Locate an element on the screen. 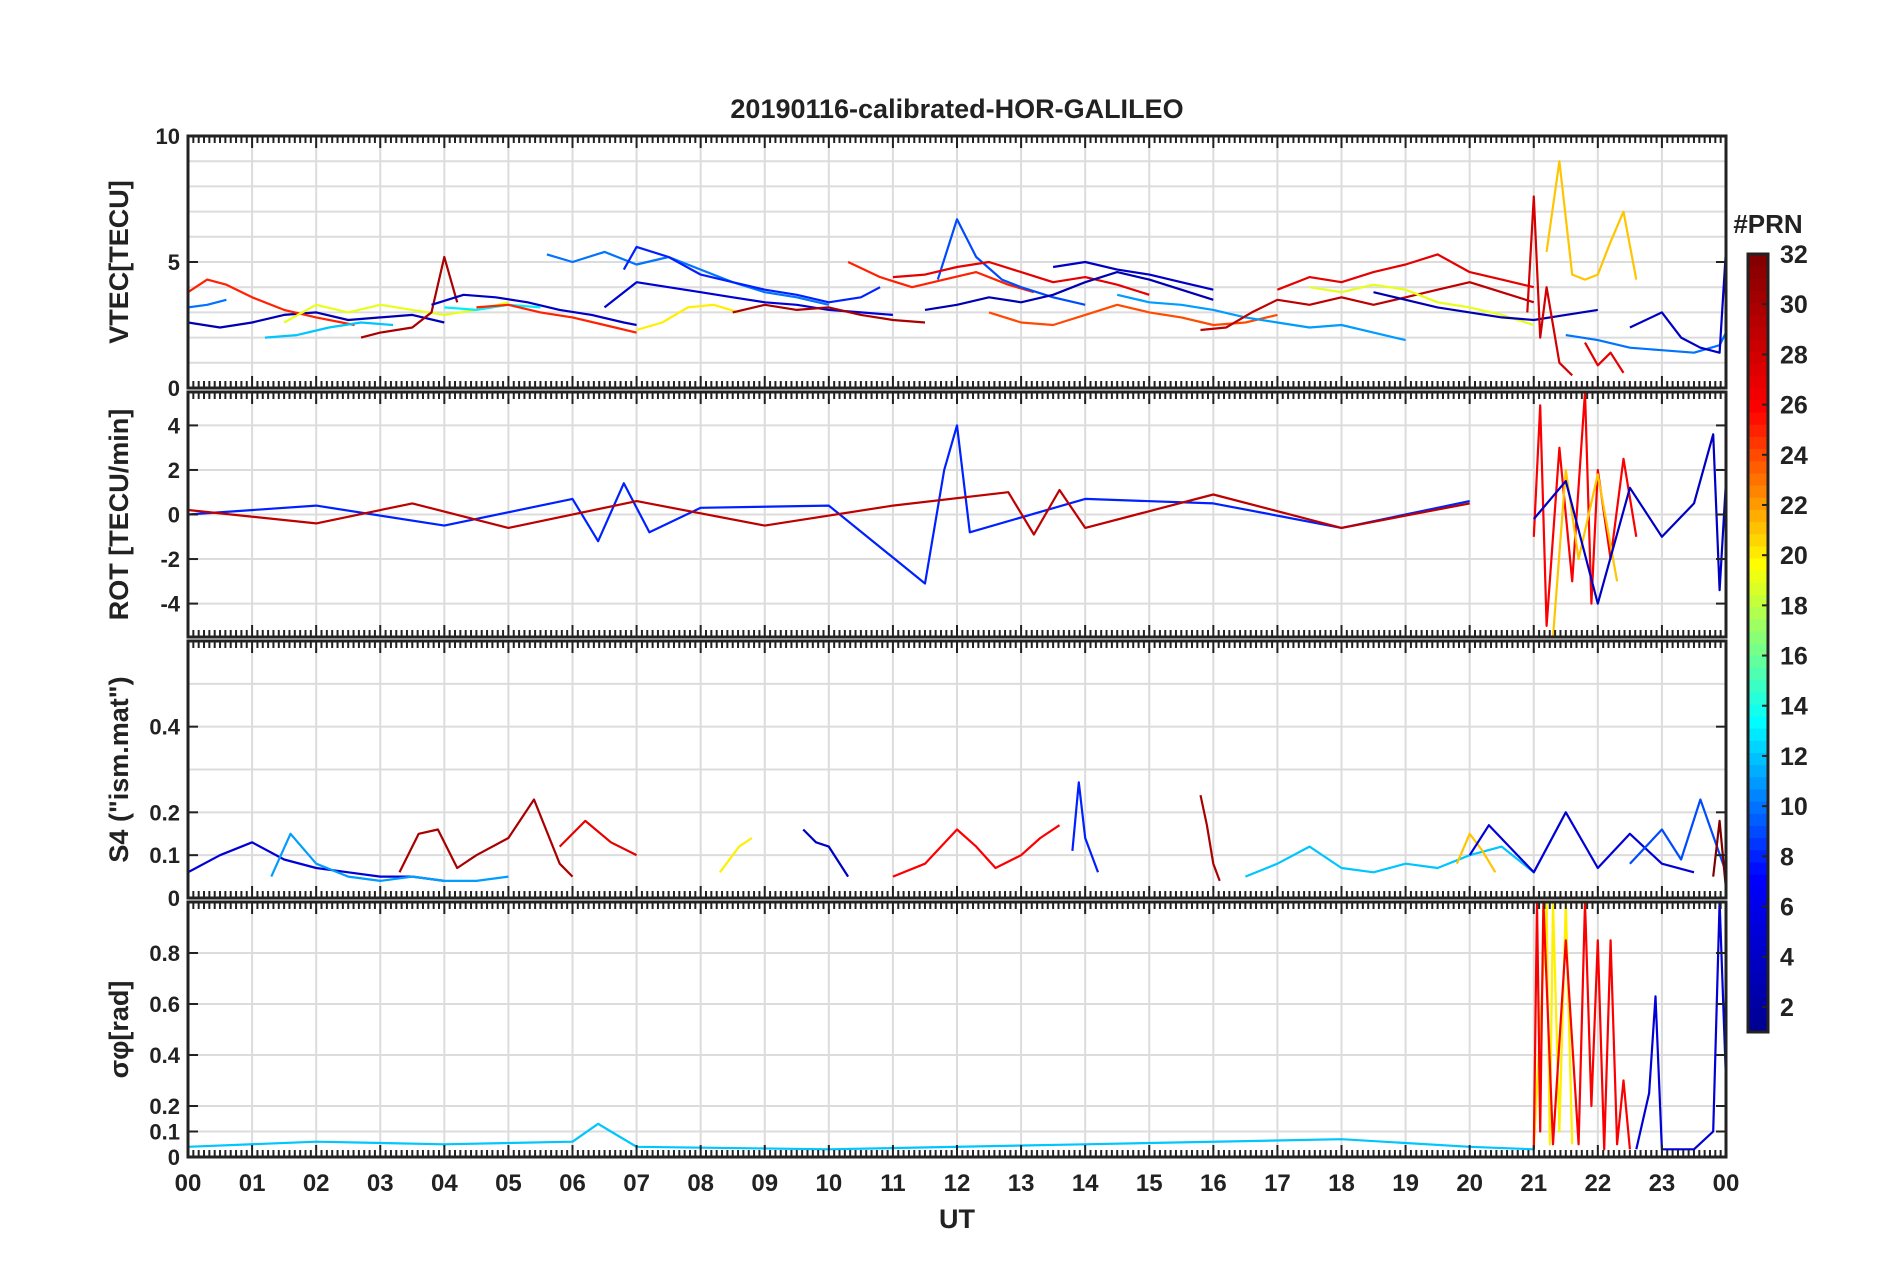 The width and height of the screenshot is (1902, 1272). colorbar-tick-label: 10 is located at coordinates (1794, 807).